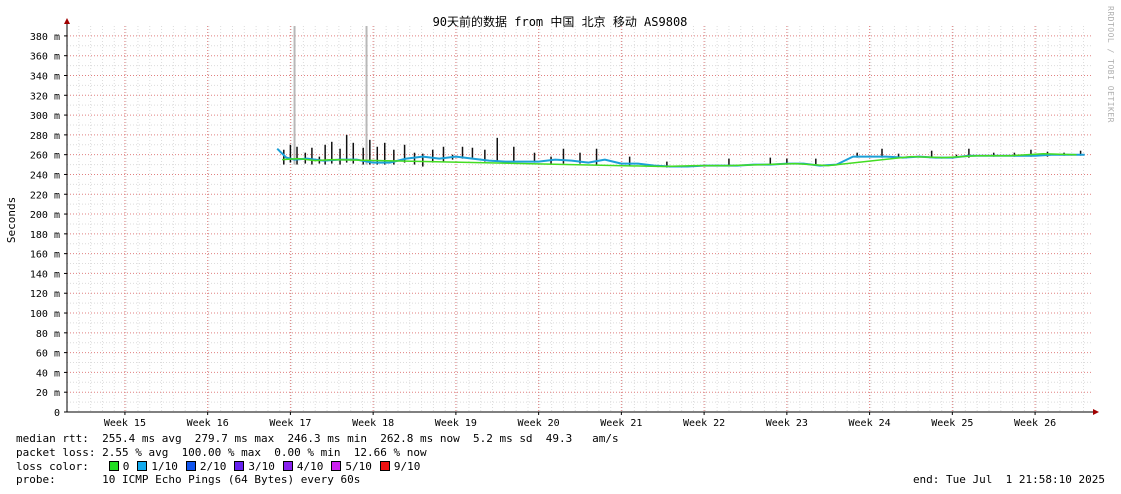  What do you see at coordinates (45, 195) in the screenshot?
I see `y-tick-label: 220 m` at bounding box center [45, 195].